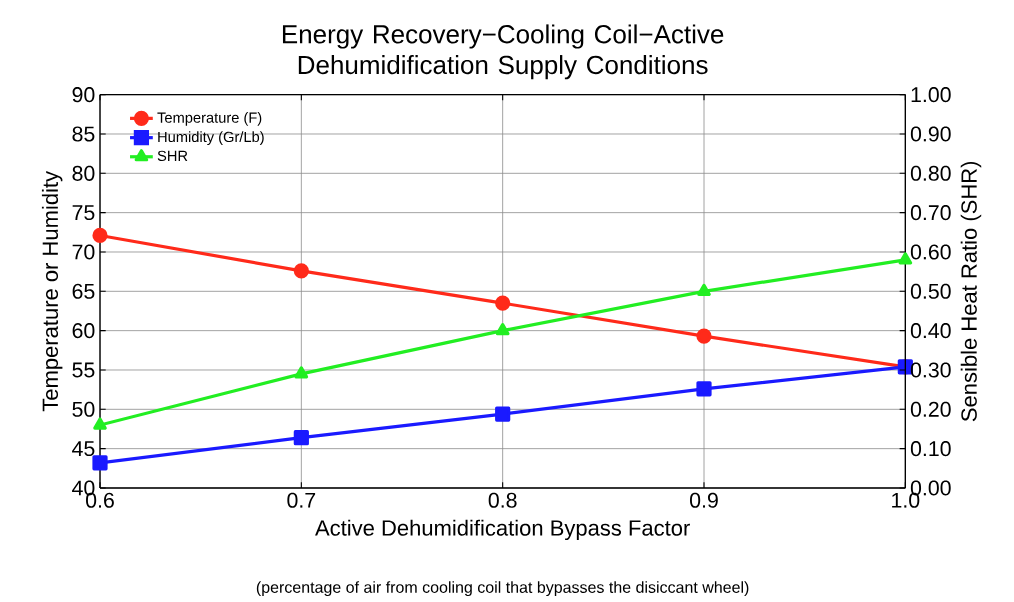  I want to click on y-tick-label: 80, so click(83, 173).